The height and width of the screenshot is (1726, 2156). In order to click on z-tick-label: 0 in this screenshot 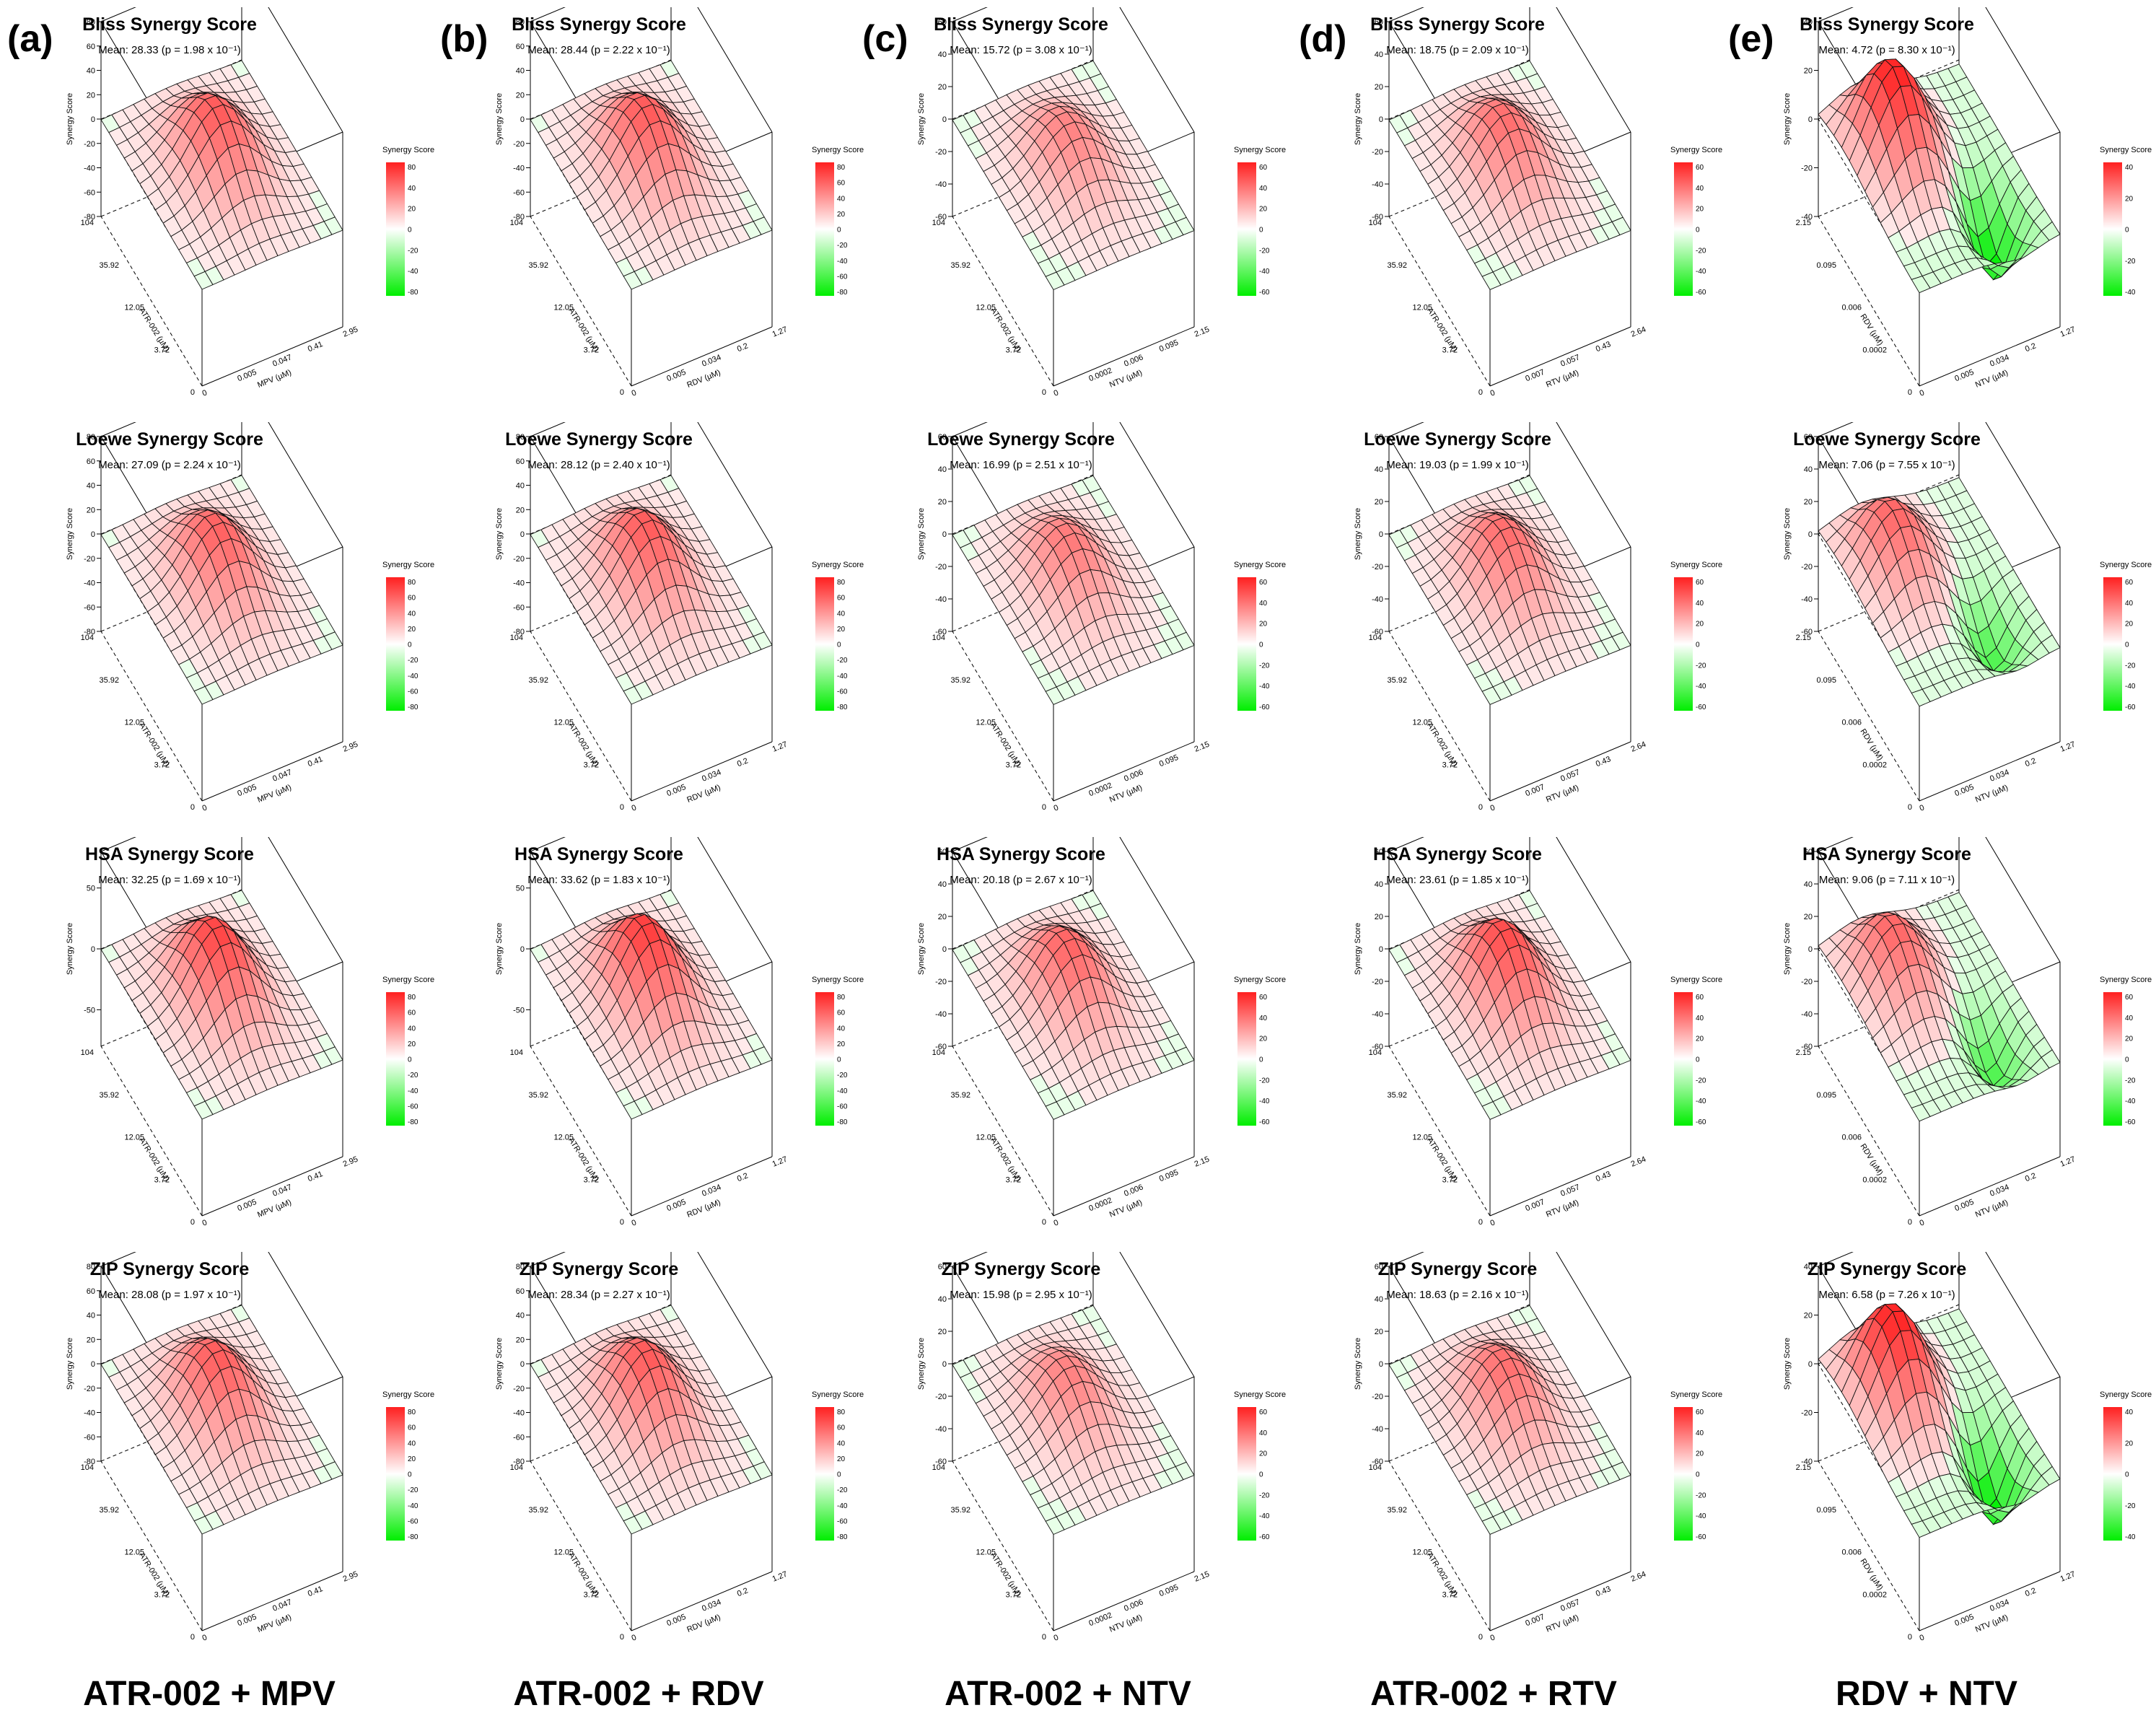, I will do `click(522, 535)`.